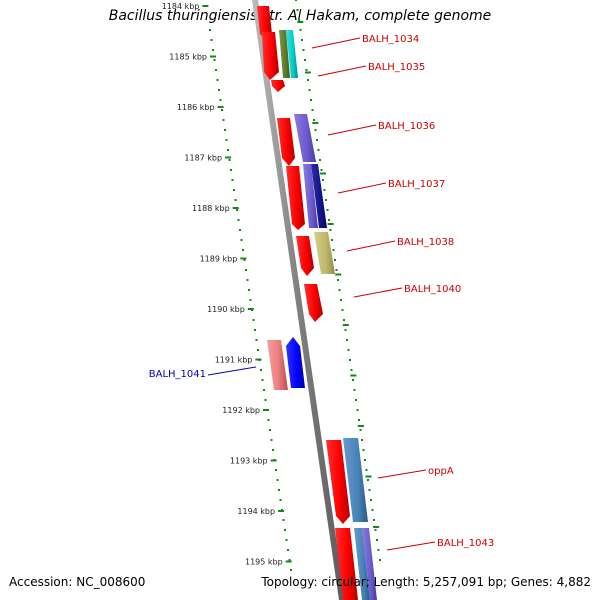  What do you see at coordinates (432, 289) in the screenshot?
I see `label-balh-1040: BALH_1040` at bounding box center [432, 289].